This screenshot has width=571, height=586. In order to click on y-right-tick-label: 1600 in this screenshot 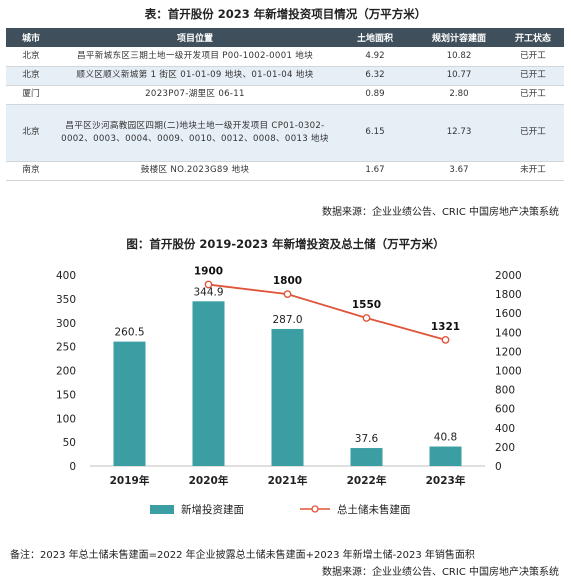, I will do `click(508, 314)`.